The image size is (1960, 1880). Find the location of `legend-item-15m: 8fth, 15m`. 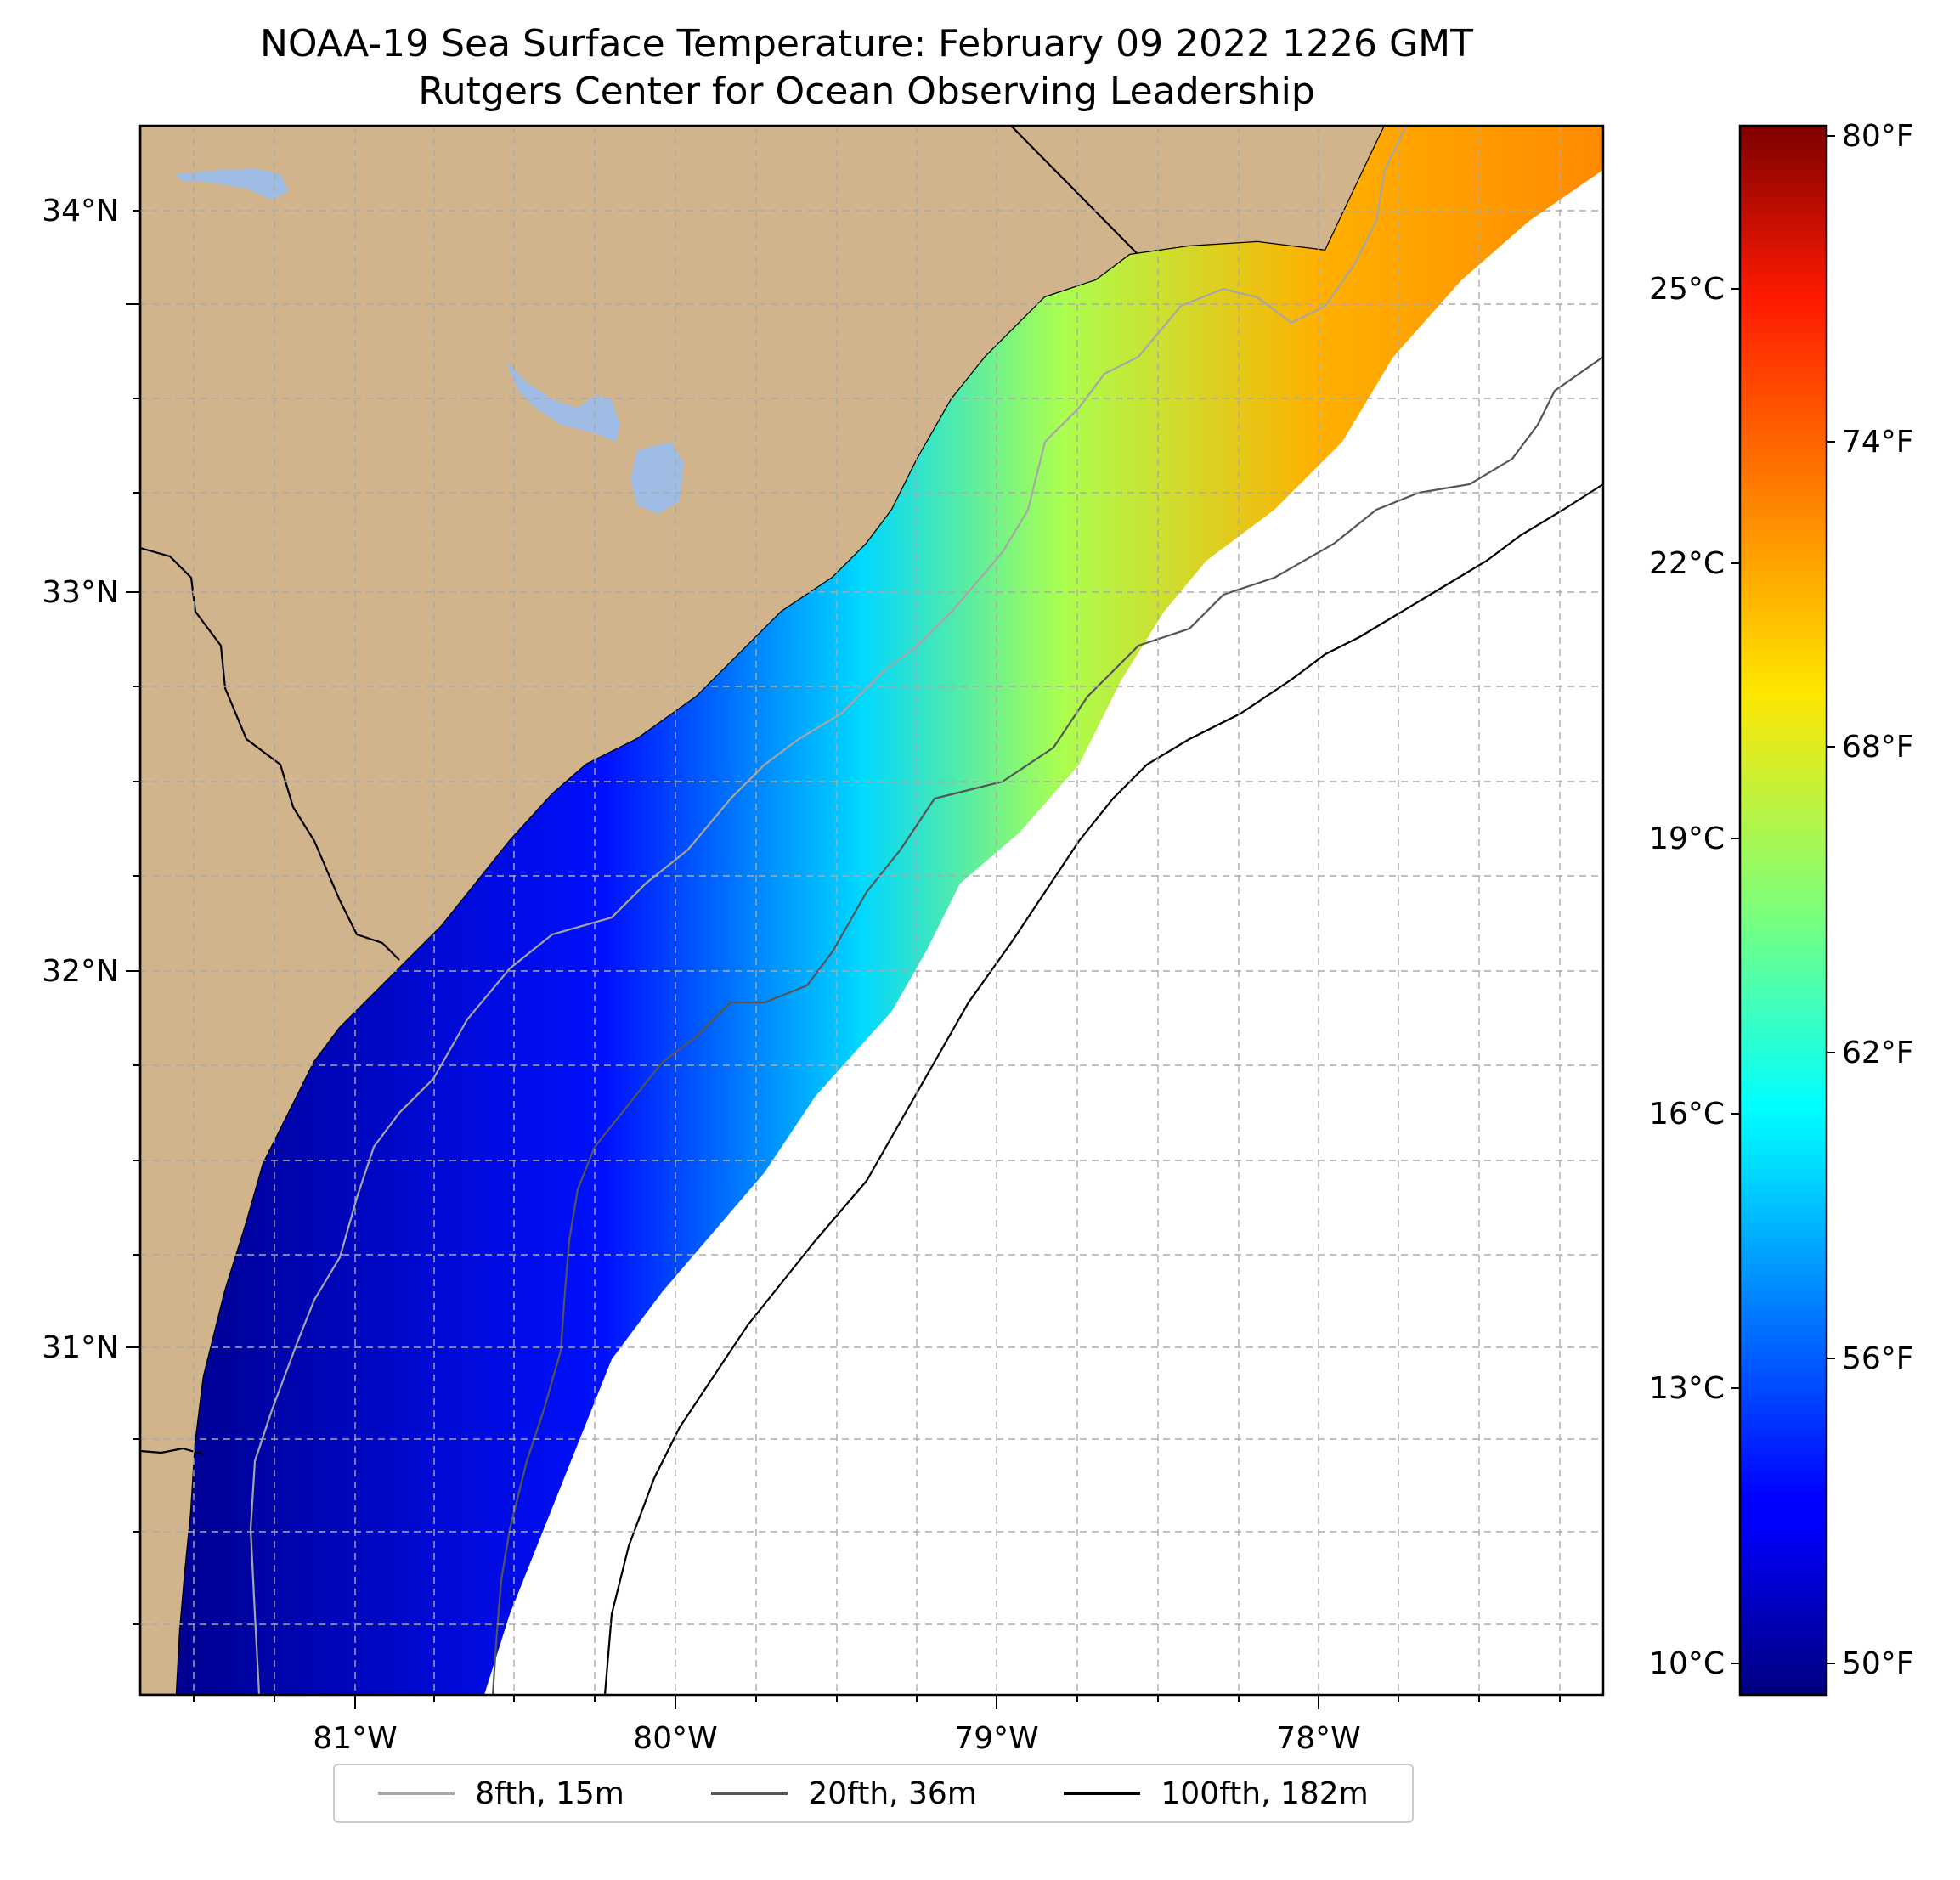

legend-item-15m: 8fth, 15m is located at coordinates (501, 1794).